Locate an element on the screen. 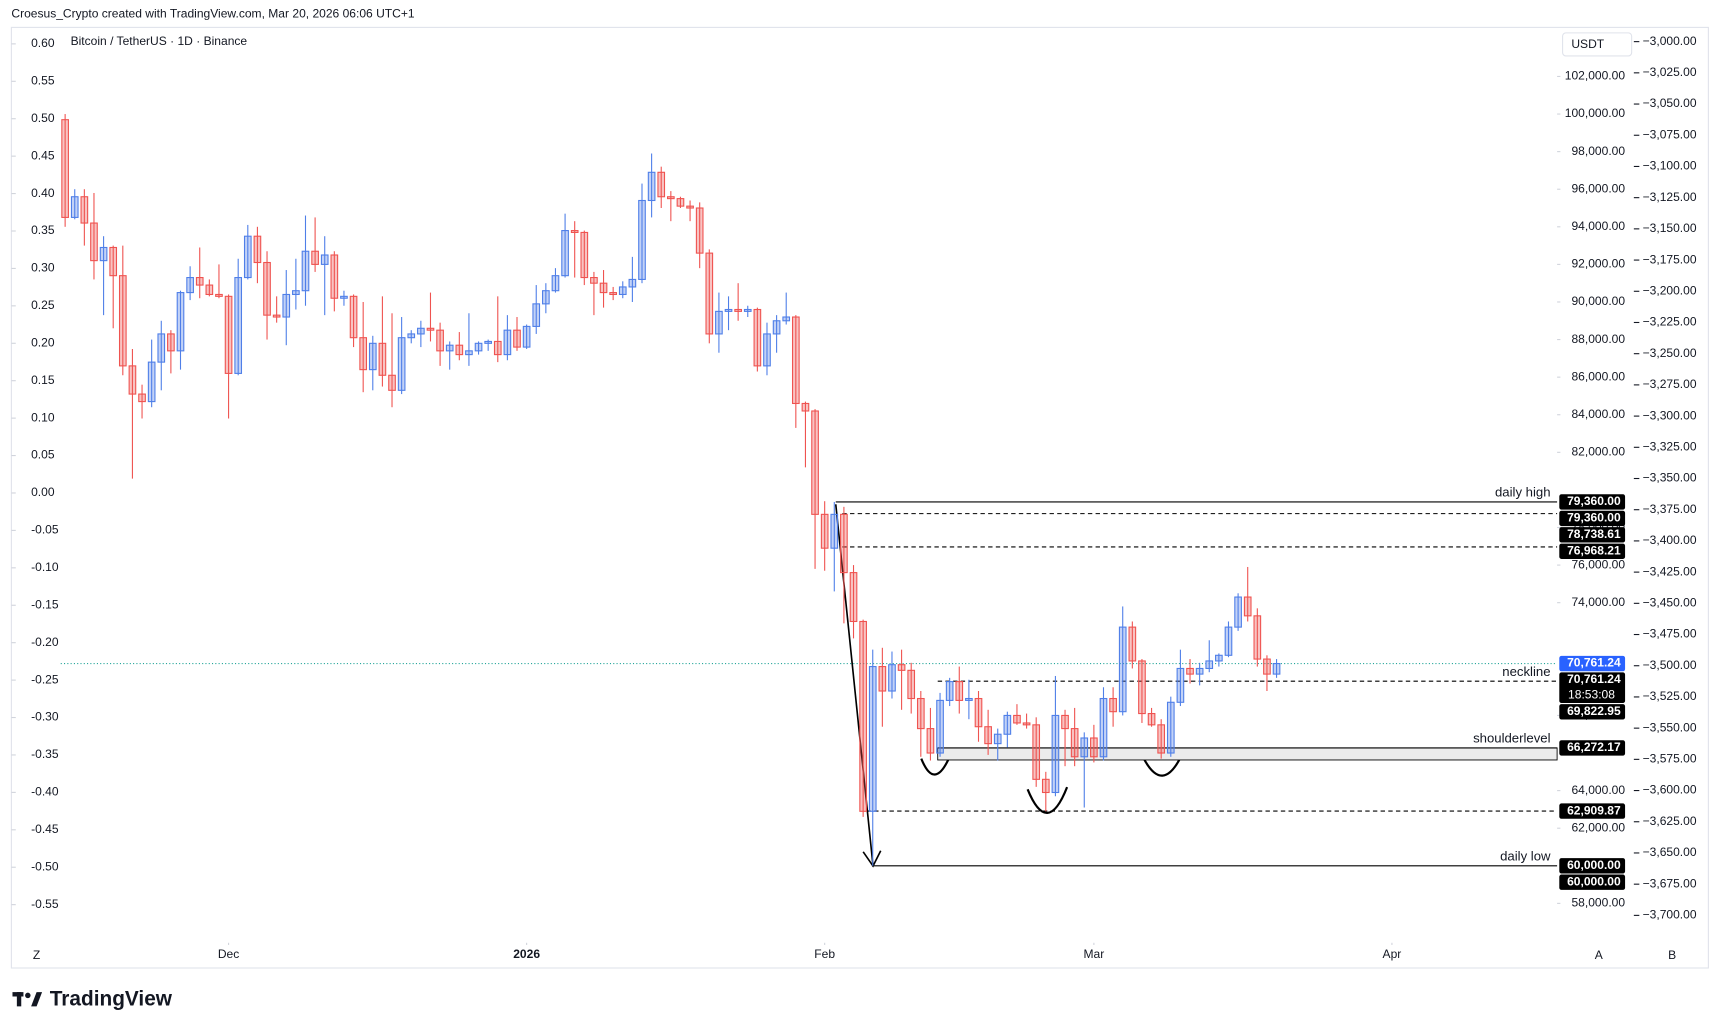 The width and height of the screenshot is (1711, 1025). y3-tick-label: −3,200.00 is located at coordinates (1670, 290).